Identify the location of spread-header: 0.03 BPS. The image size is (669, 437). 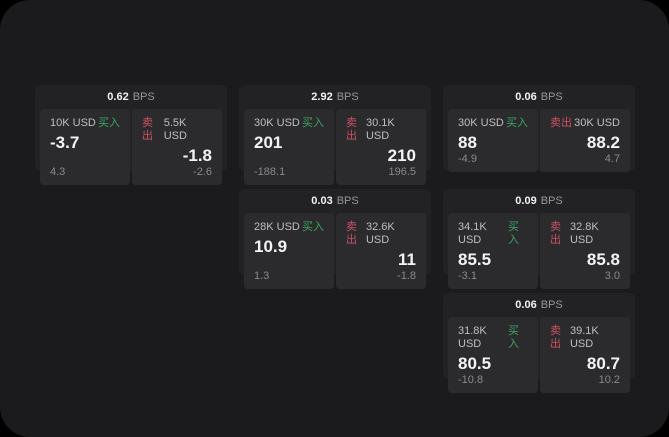
(335, 201).